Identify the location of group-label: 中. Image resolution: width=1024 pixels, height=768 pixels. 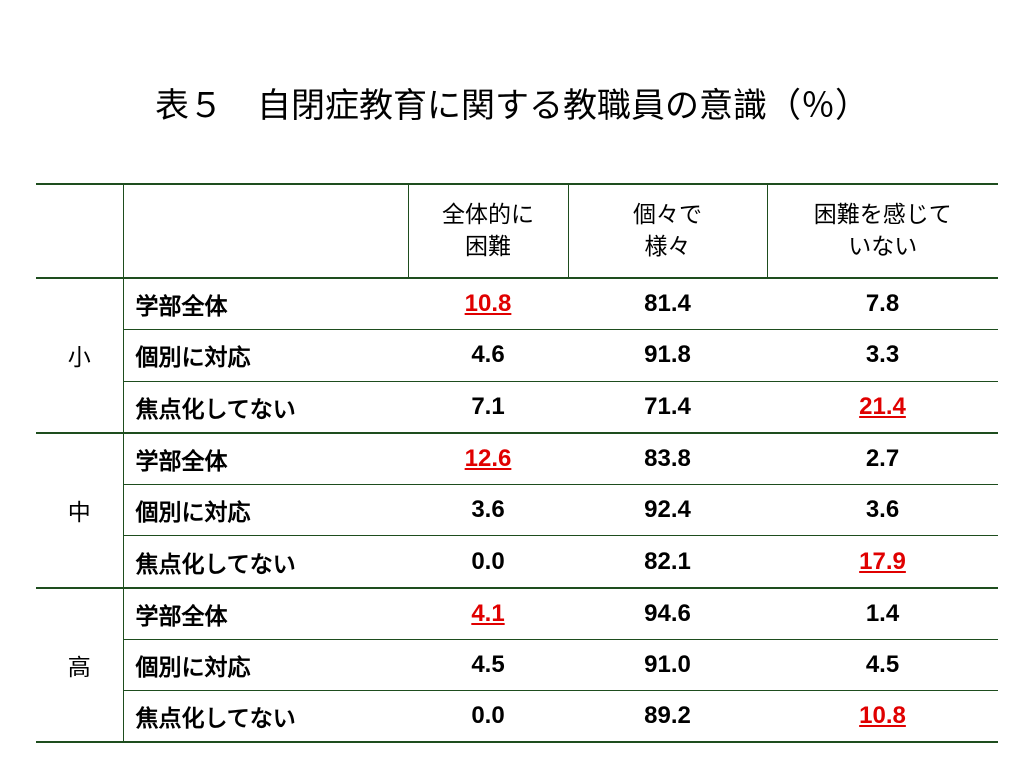
(80, 510).